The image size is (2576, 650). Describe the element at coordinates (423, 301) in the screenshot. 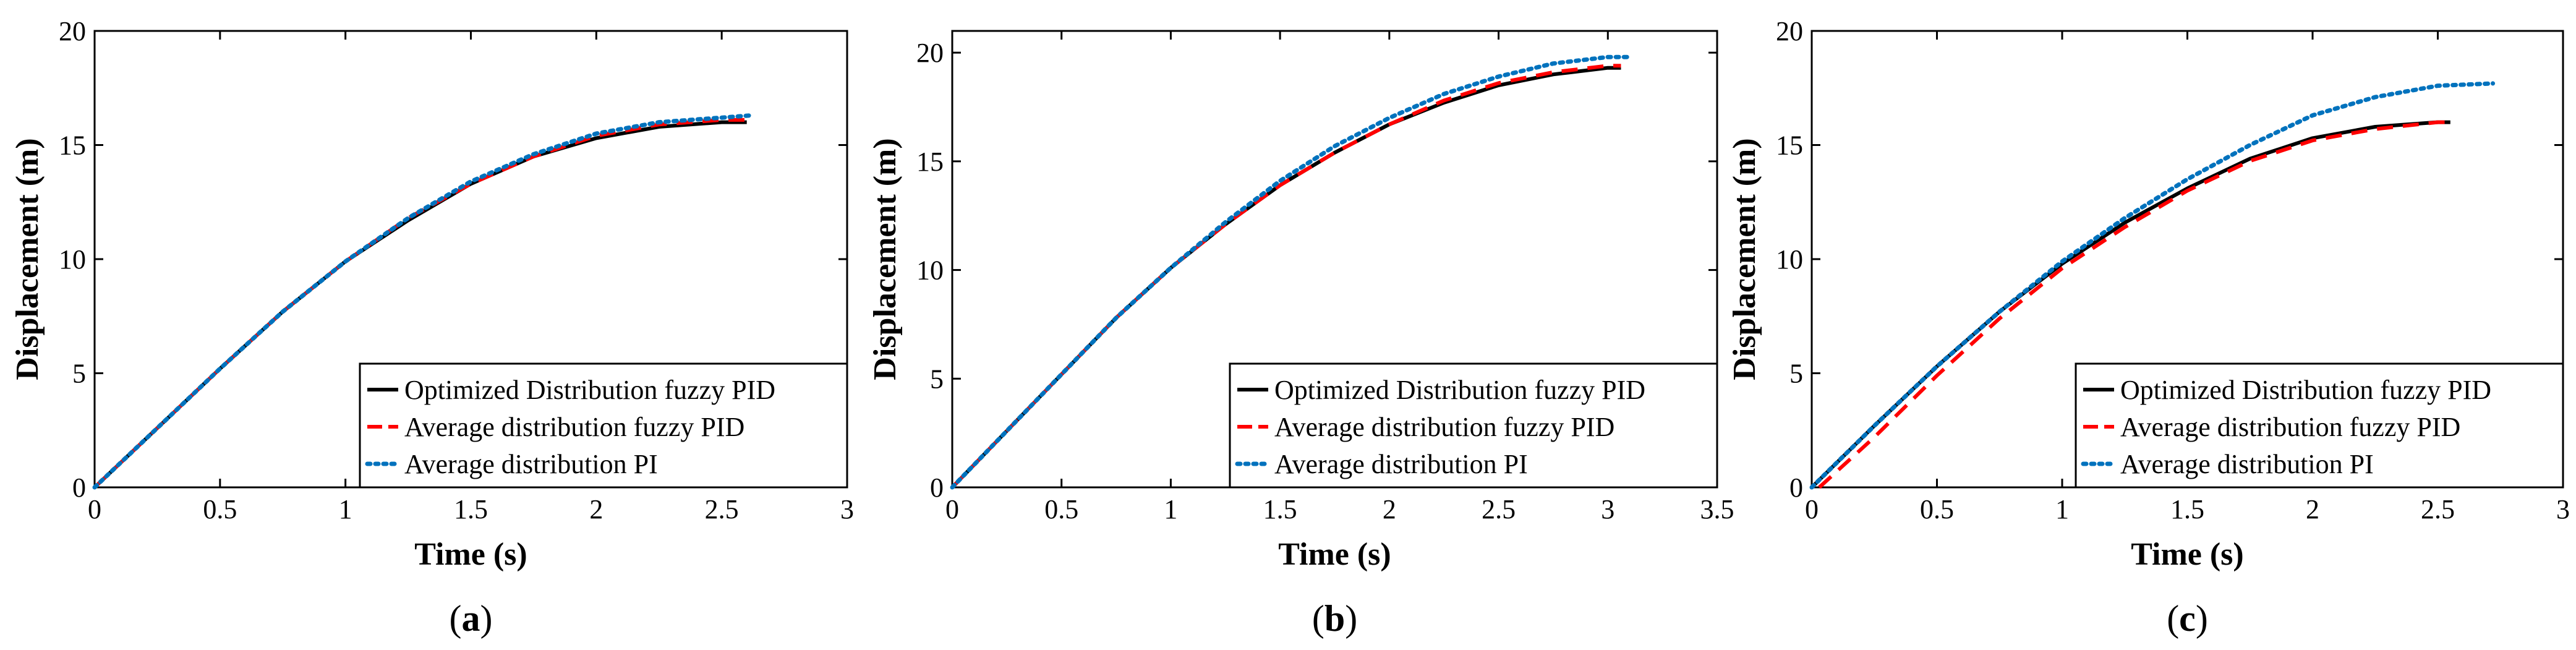

I see `series-line-dotted` at that location.